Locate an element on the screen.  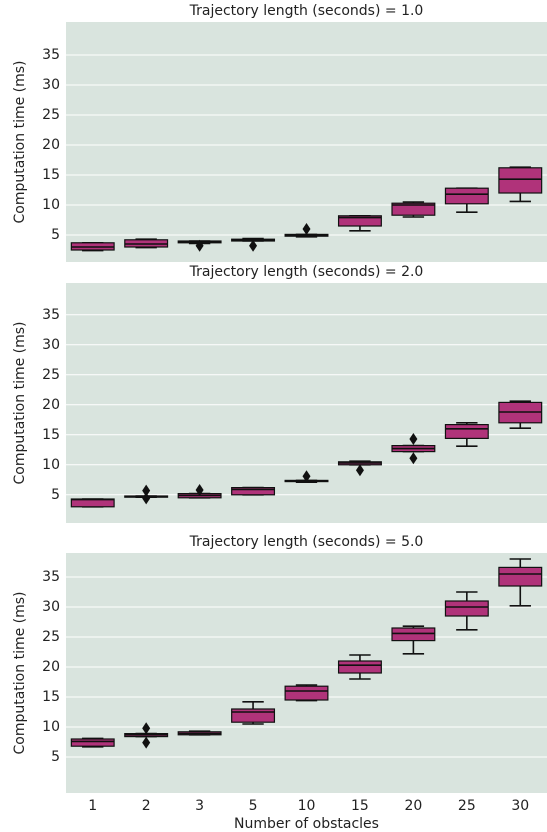
x-tick-label: 10 is located at coordinates (307, 806).